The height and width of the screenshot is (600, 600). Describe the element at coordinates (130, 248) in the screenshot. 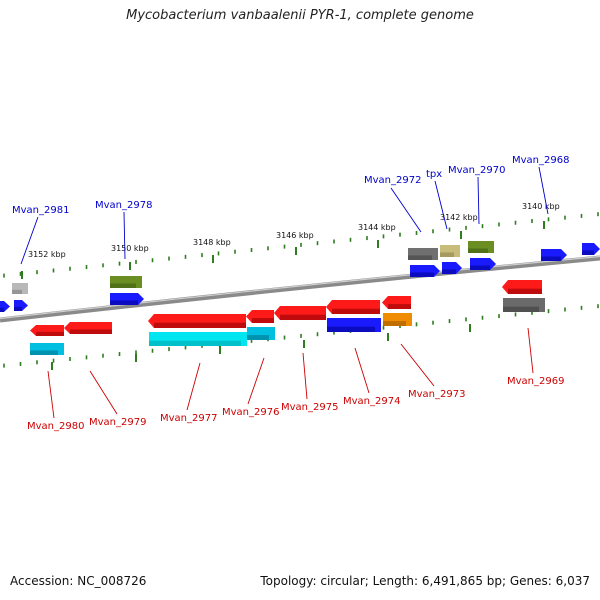

I see `scale-label: 3150 kbp` at that location.